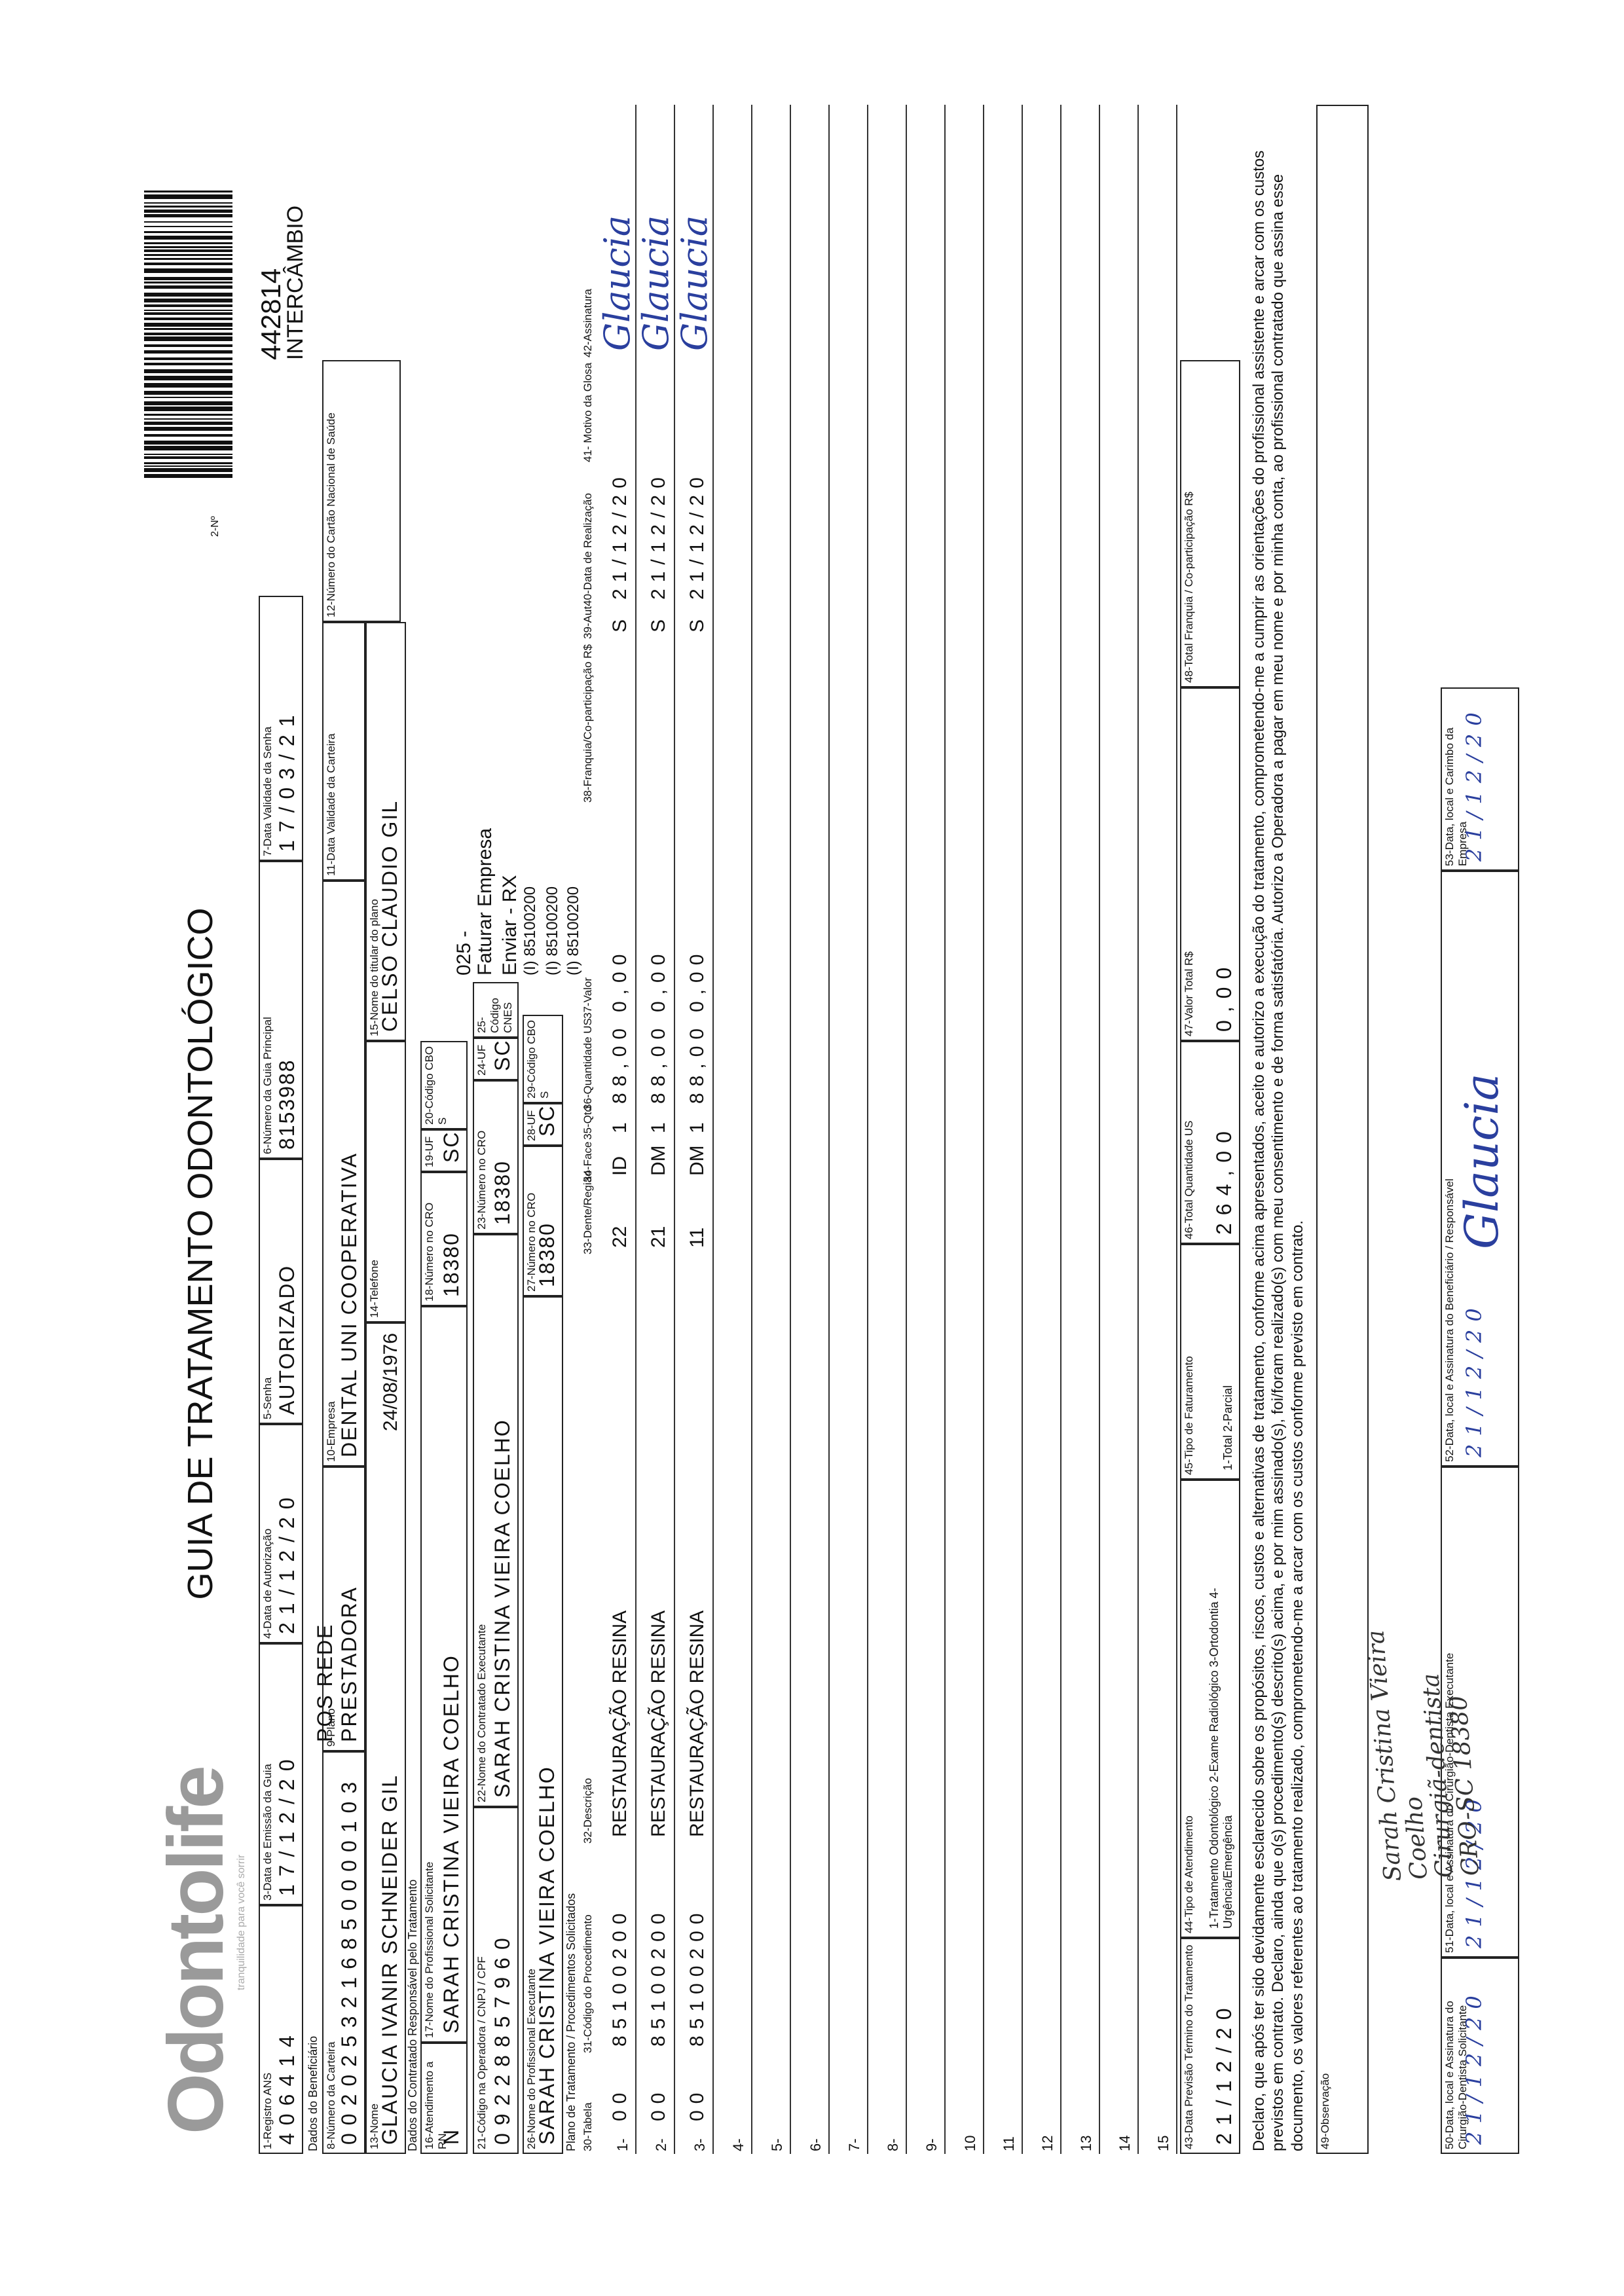  Describe the element at coordinates (267, 1583) in the screenshot. I see `field-label: 4-Data de Autorização` at that location.